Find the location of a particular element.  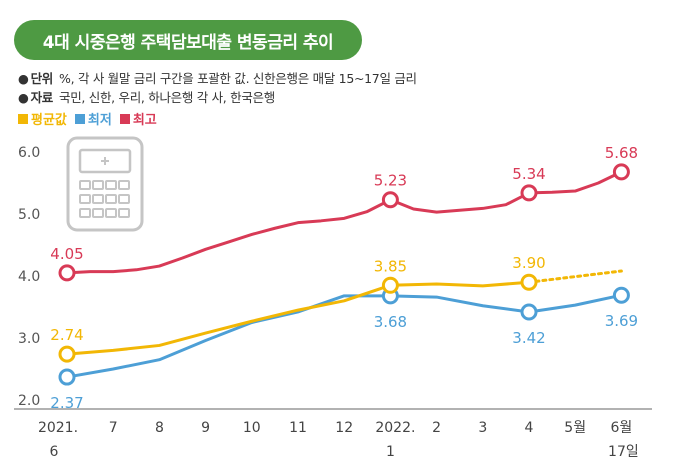

chart-title-banner: 4대 시중은행 주택담보대출 변동금리 추이 is located at coordinates (188, 40).